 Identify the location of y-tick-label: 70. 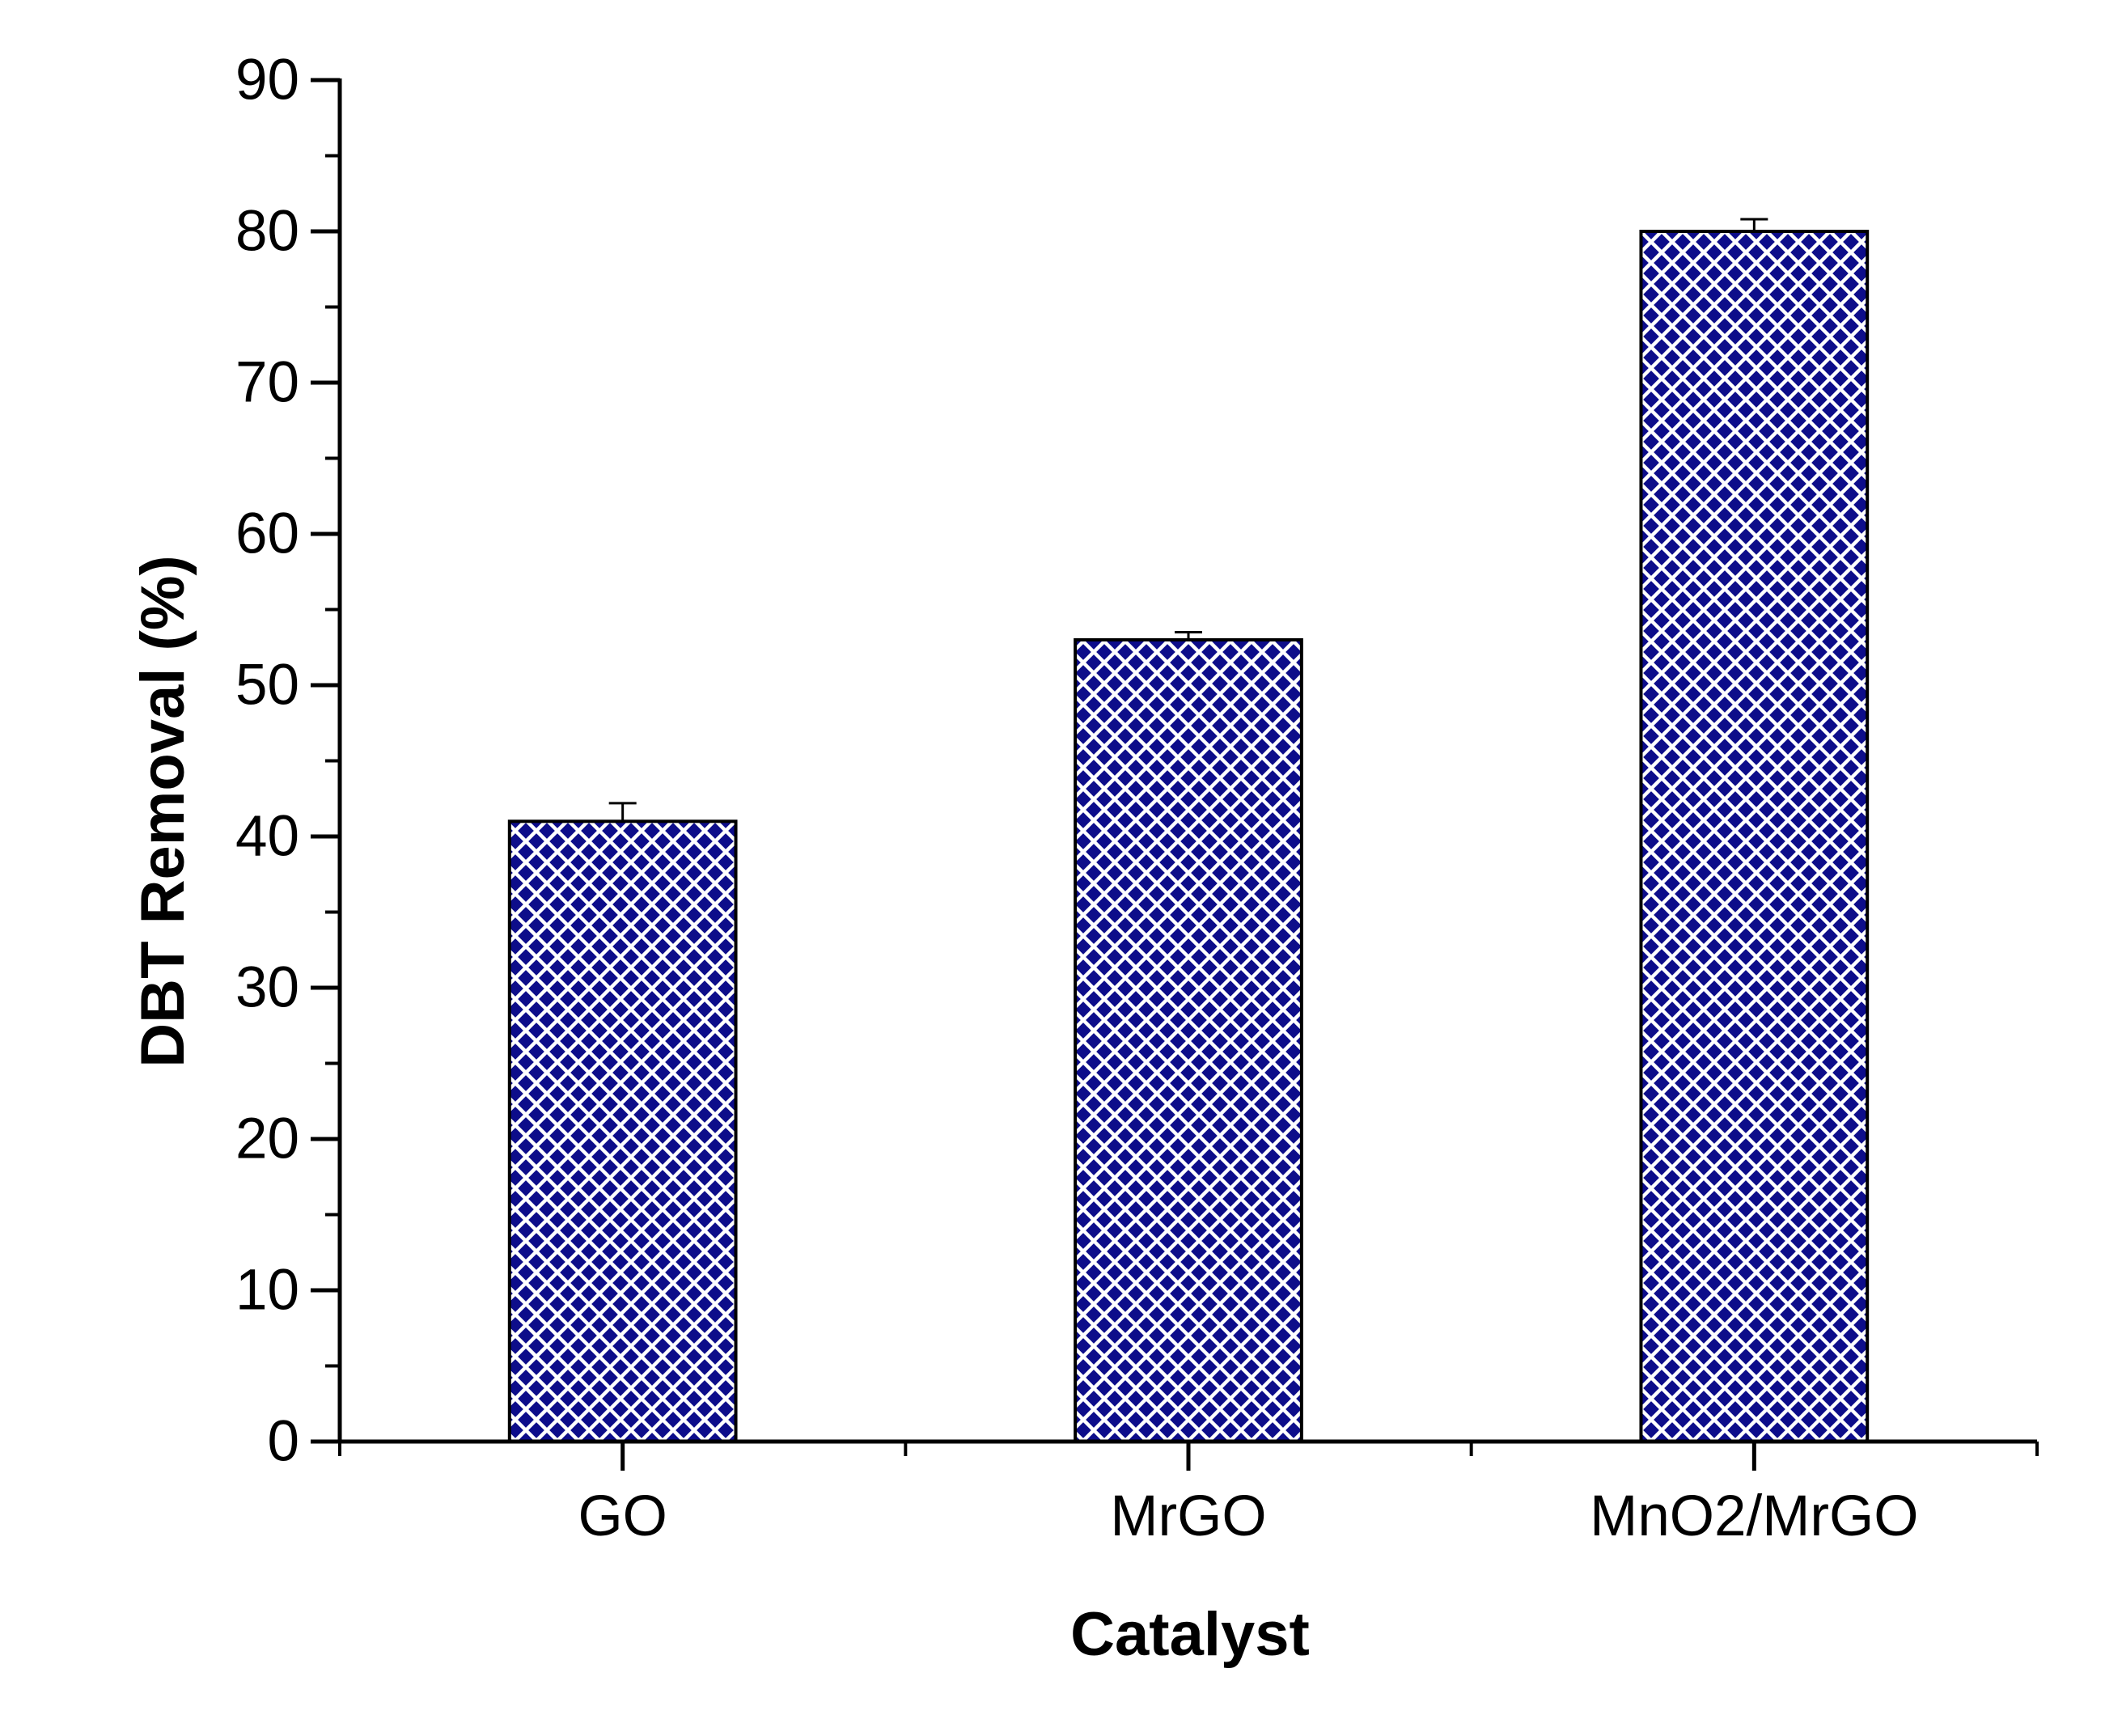
(267, 383).